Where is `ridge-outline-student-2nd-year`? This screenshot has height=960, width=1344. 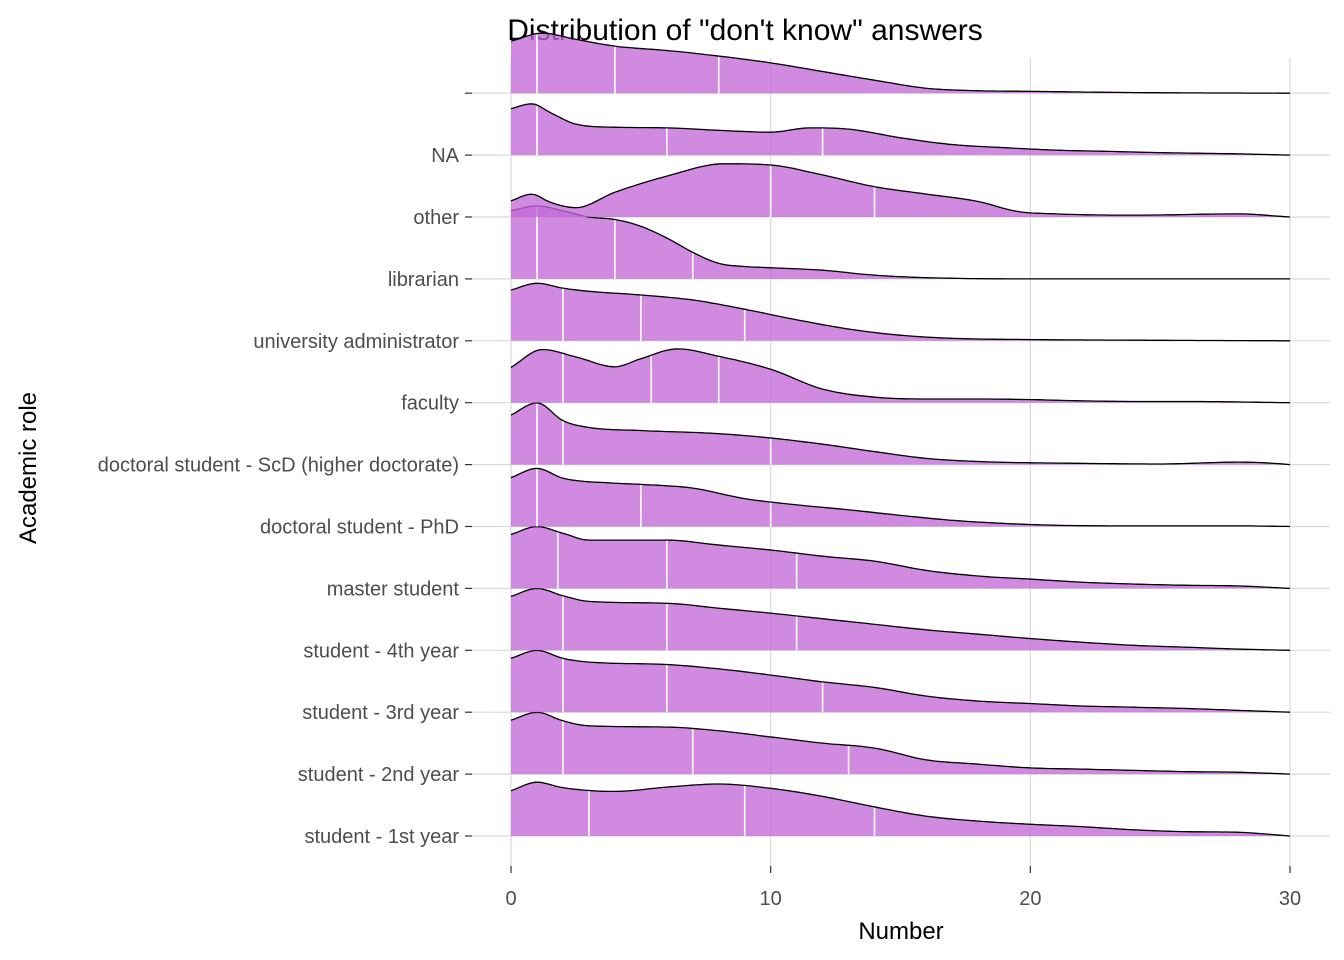
ridge-outline-student-2nd-year is located at coordinates (900, 743).